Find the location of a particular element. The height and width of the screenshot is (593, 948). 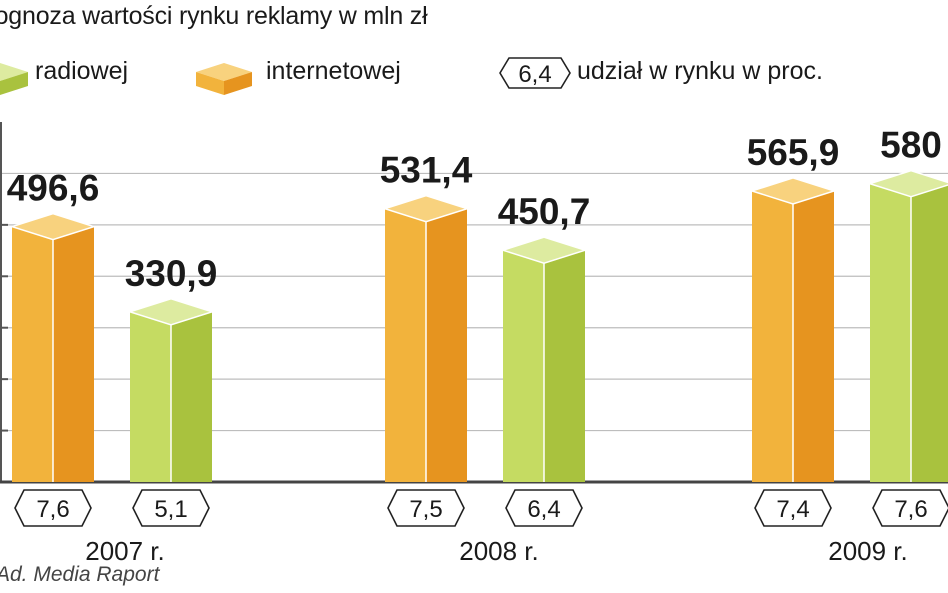

share-label: 6,4 is located at coordinates (543, 509).